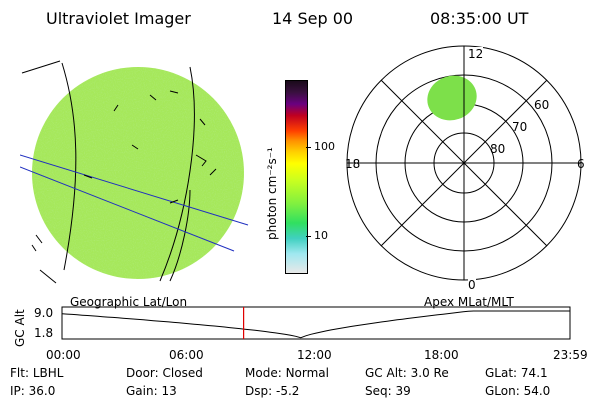  Describe the element at coordinates (407, 373) in the screenshot. I see `gc-alt-info: GC Alt: 3.0 Re` at that location.